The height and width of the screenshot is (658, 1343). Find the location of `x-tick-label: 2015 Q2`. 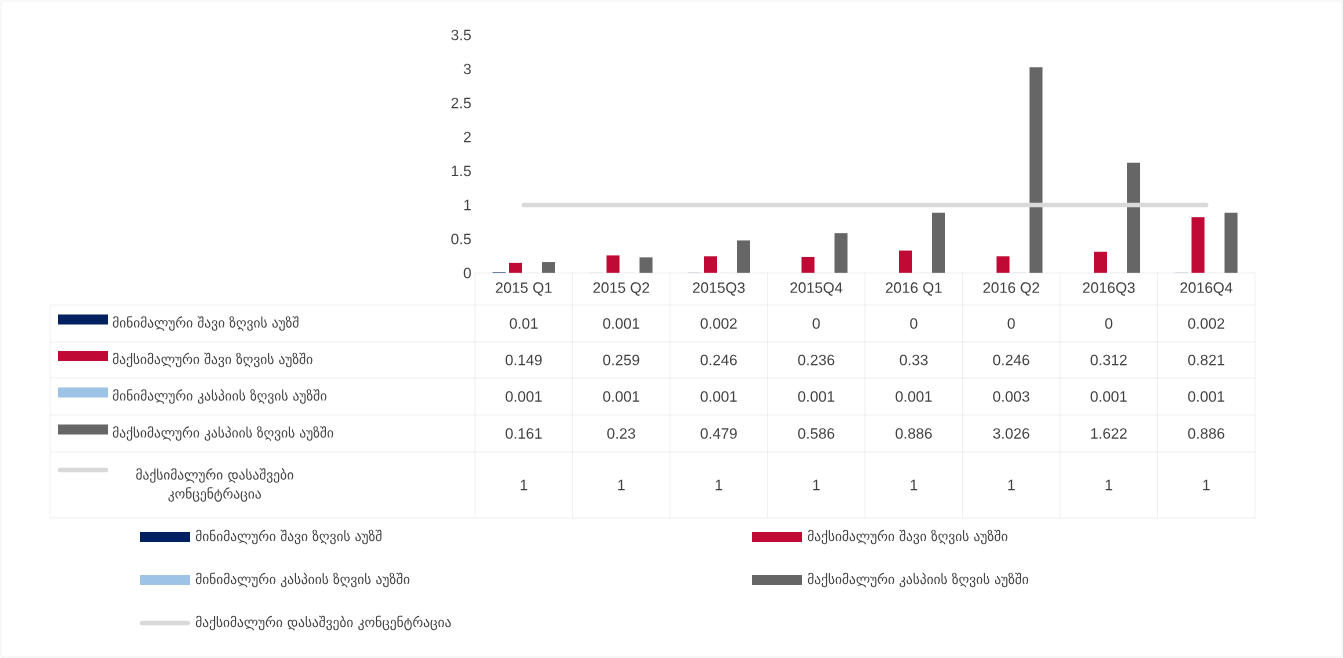

x-tick-label: 2015 Q2 is located at coordinates (621, 289).